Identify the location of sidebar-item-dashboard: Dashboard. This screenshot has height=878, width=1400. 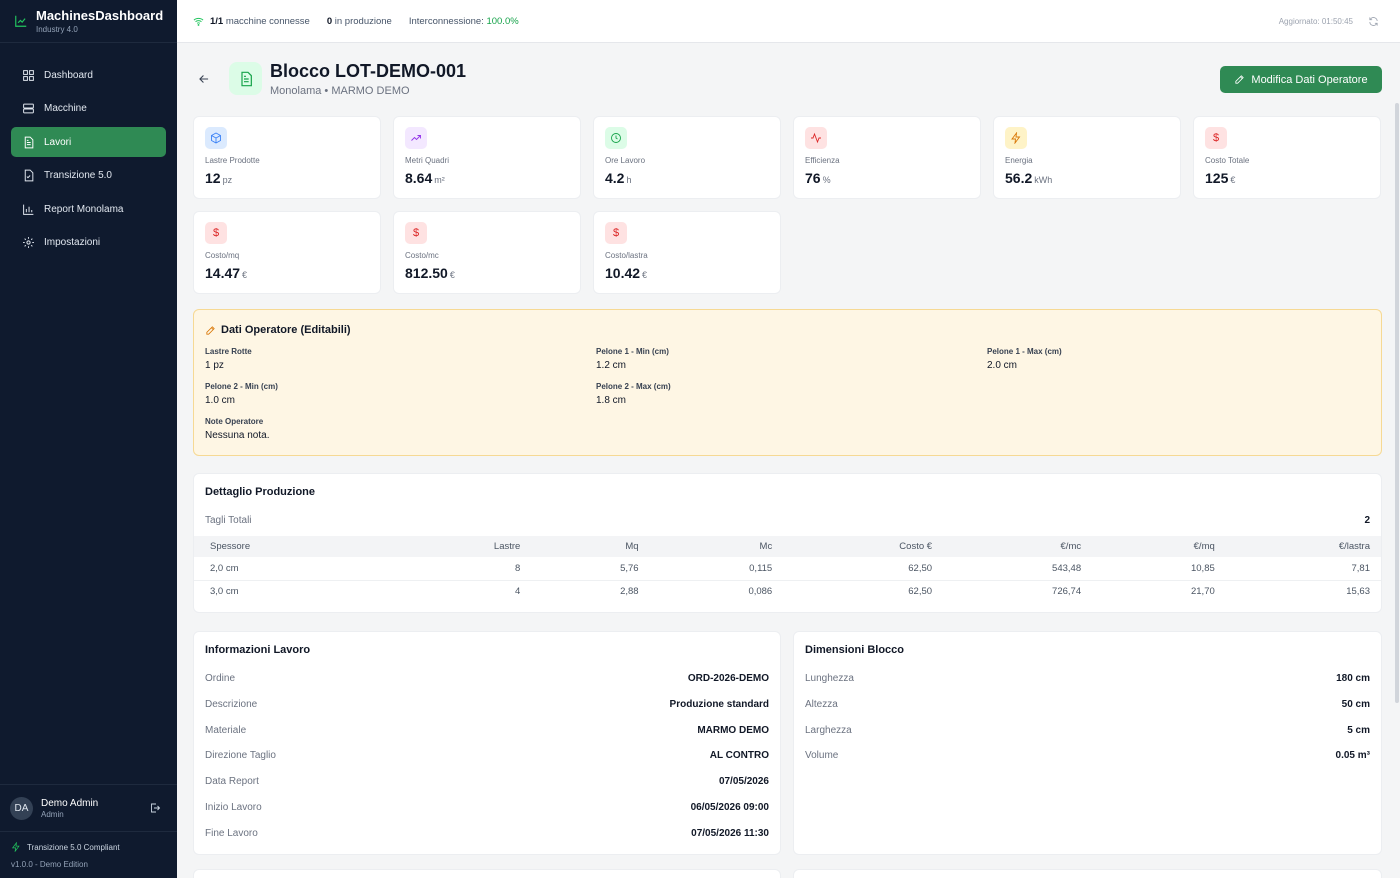
(88, 75).